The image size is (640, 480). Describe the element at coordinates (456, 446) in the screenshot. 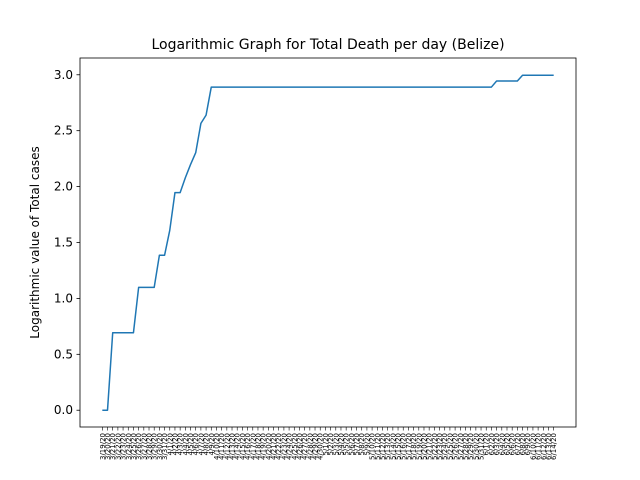

I see `x-tick-label: 5/26/20` at that location.